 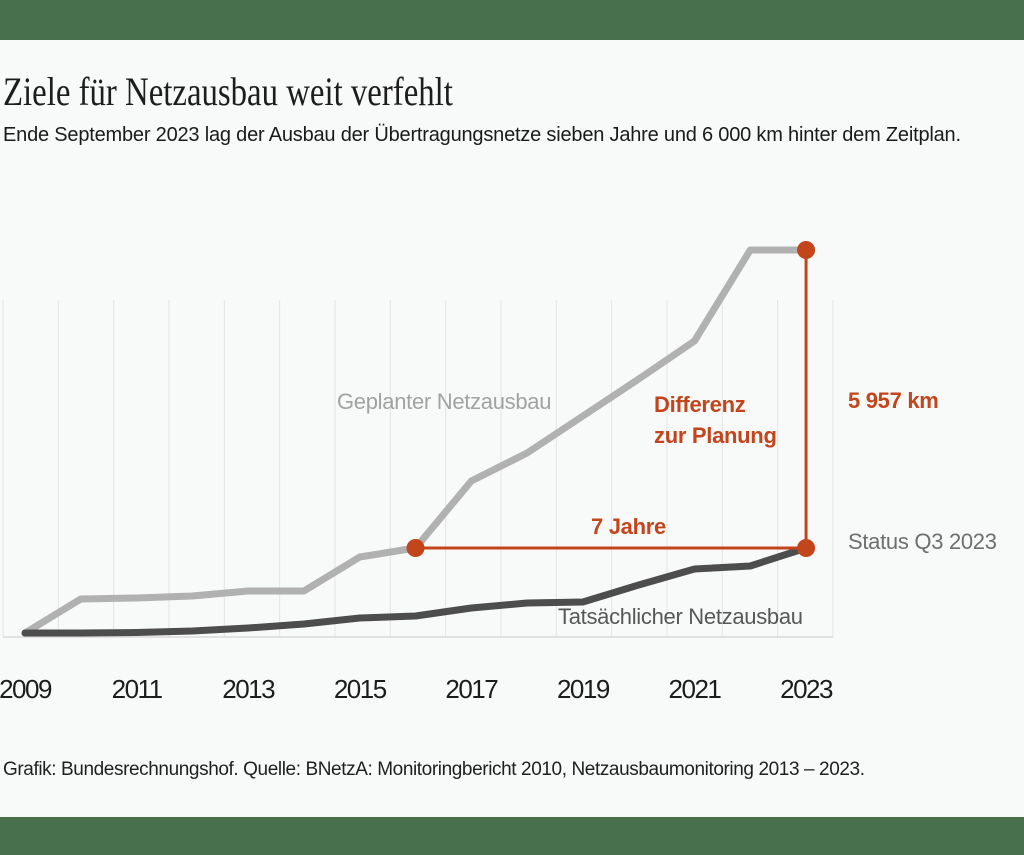 What do you see at coordinates (680, 616) in the screenshot?
I see `series-label-actual: Tatsächlicher Netzausbau` at bounding box center [680, 616].